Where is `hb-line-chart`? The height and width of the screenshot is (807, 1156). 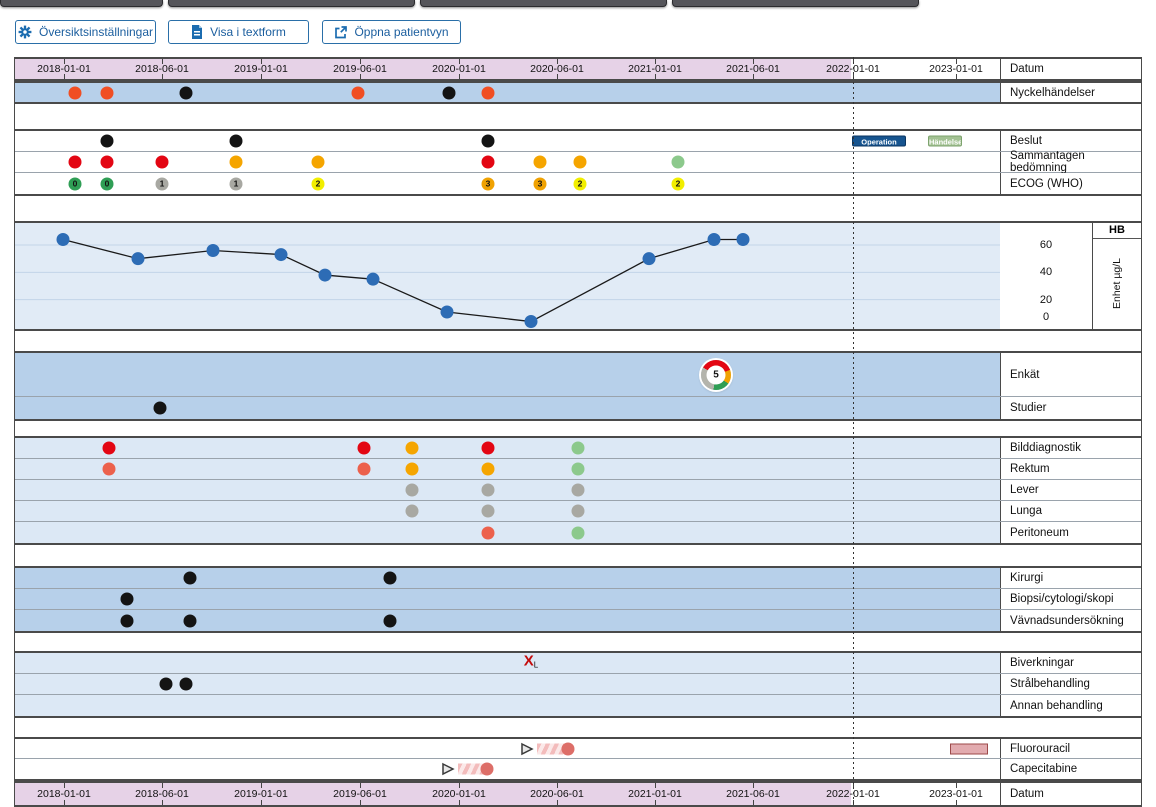
hb-line-chart is located at coordinates (507, 276).